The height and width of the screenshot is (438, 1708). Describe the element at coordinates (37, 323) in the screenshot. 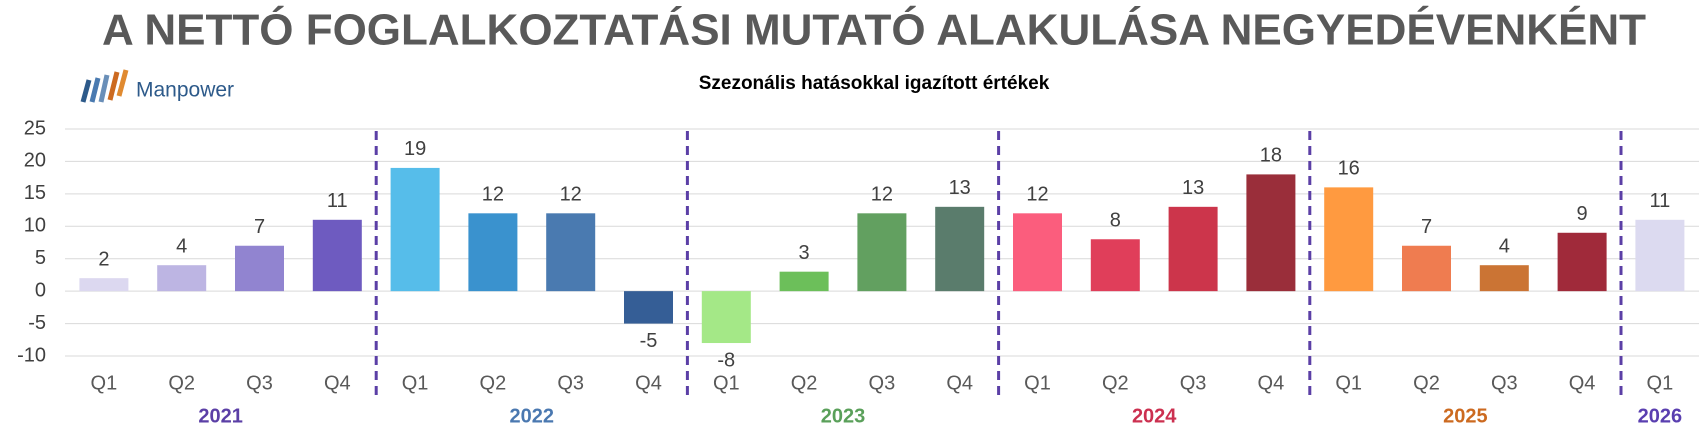

I see `y-tick-label: -5` at that location.